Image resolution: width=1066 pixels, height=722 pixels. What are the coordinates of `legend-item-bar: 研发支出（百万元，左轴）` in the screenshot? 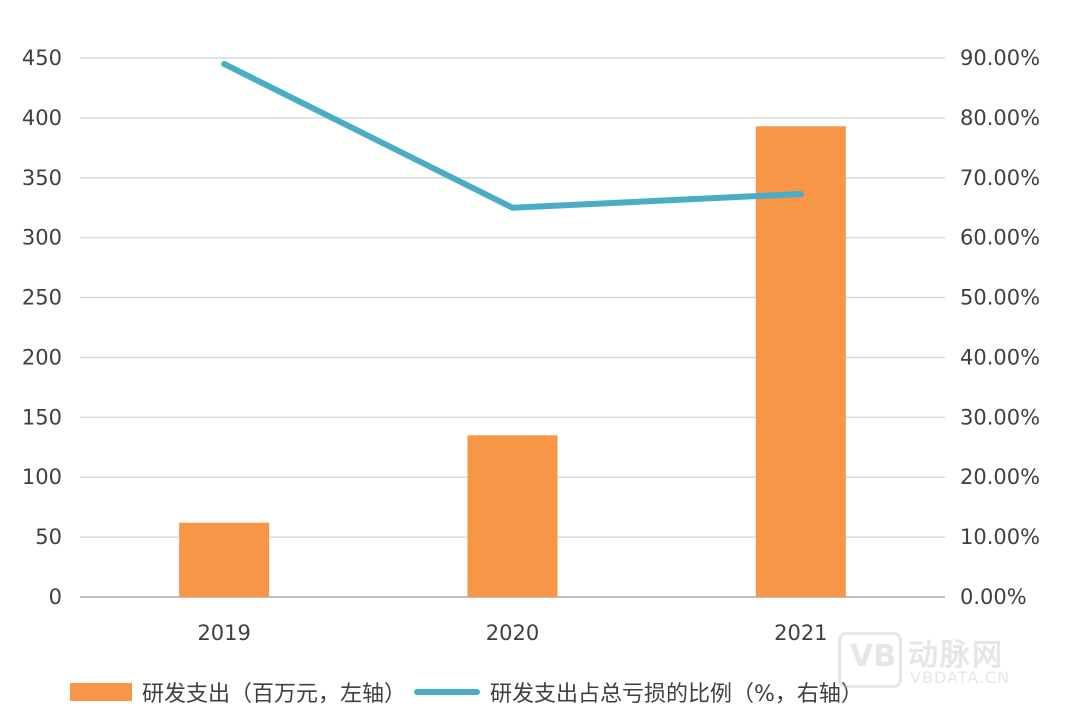 It's located at (238, 692).